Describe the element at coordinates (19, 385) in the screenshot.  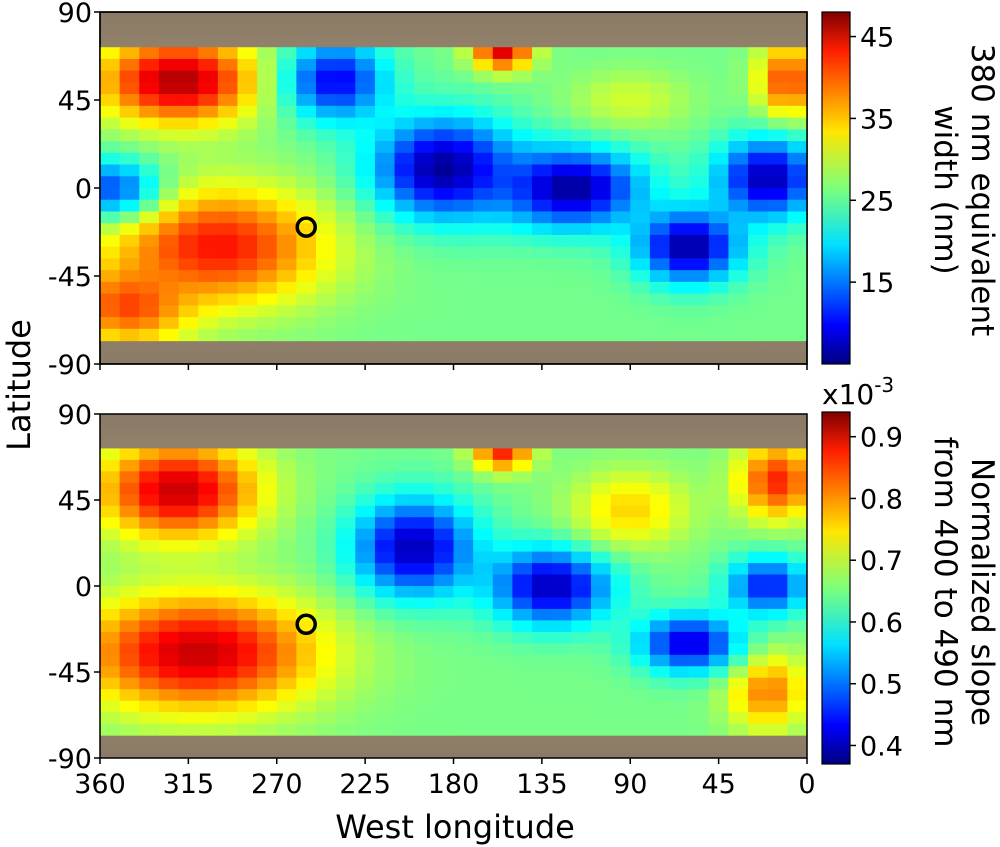
I see `y-axis-label: Latitude` at that location.